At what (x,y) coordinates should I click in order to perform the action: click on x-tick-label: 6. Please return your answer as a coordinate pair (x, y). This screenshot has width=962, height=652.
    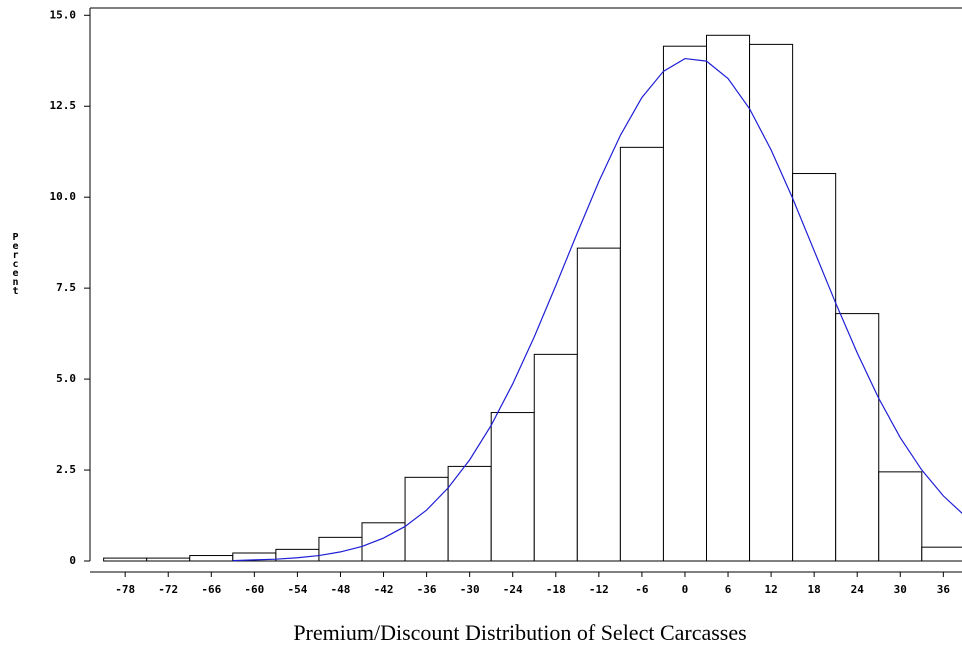
    Looking at the image, I should click on (728, 589).